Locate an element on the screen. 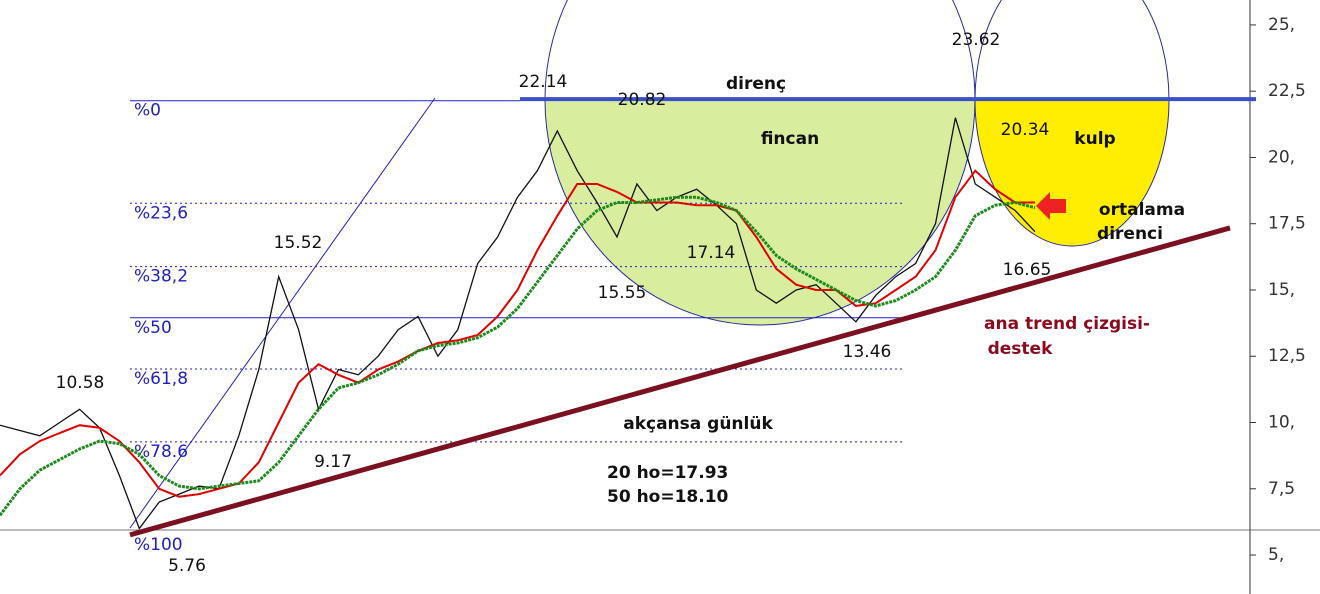 The image size is (1320, 594). annotation: 20.82 is located at coordinates (642, 100).